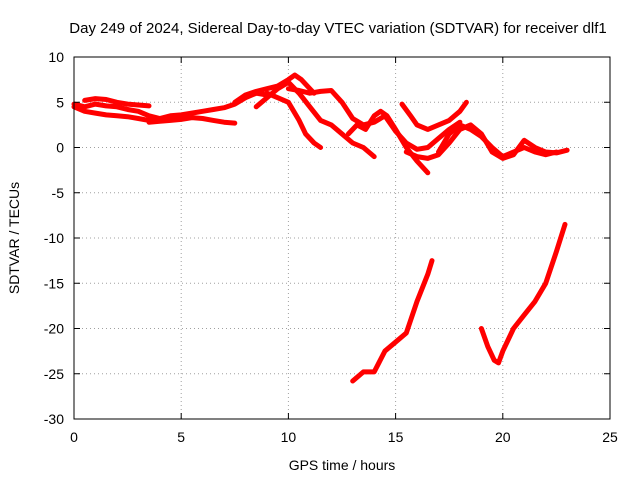  I want to click on x-tick-label: 20, so click(503, 437).